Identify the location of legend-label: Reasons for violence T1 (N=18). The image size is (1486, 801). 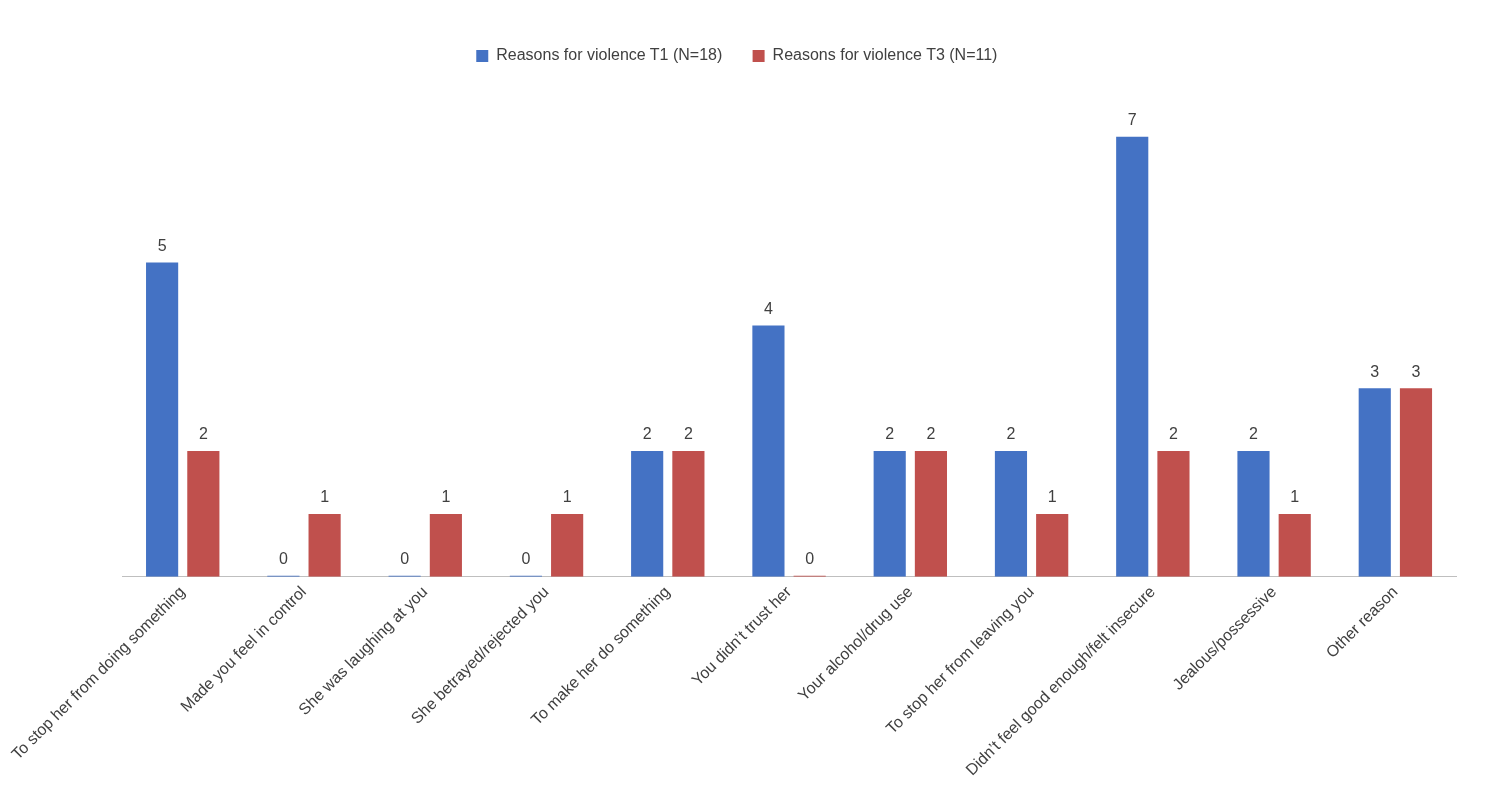
(609, 55).